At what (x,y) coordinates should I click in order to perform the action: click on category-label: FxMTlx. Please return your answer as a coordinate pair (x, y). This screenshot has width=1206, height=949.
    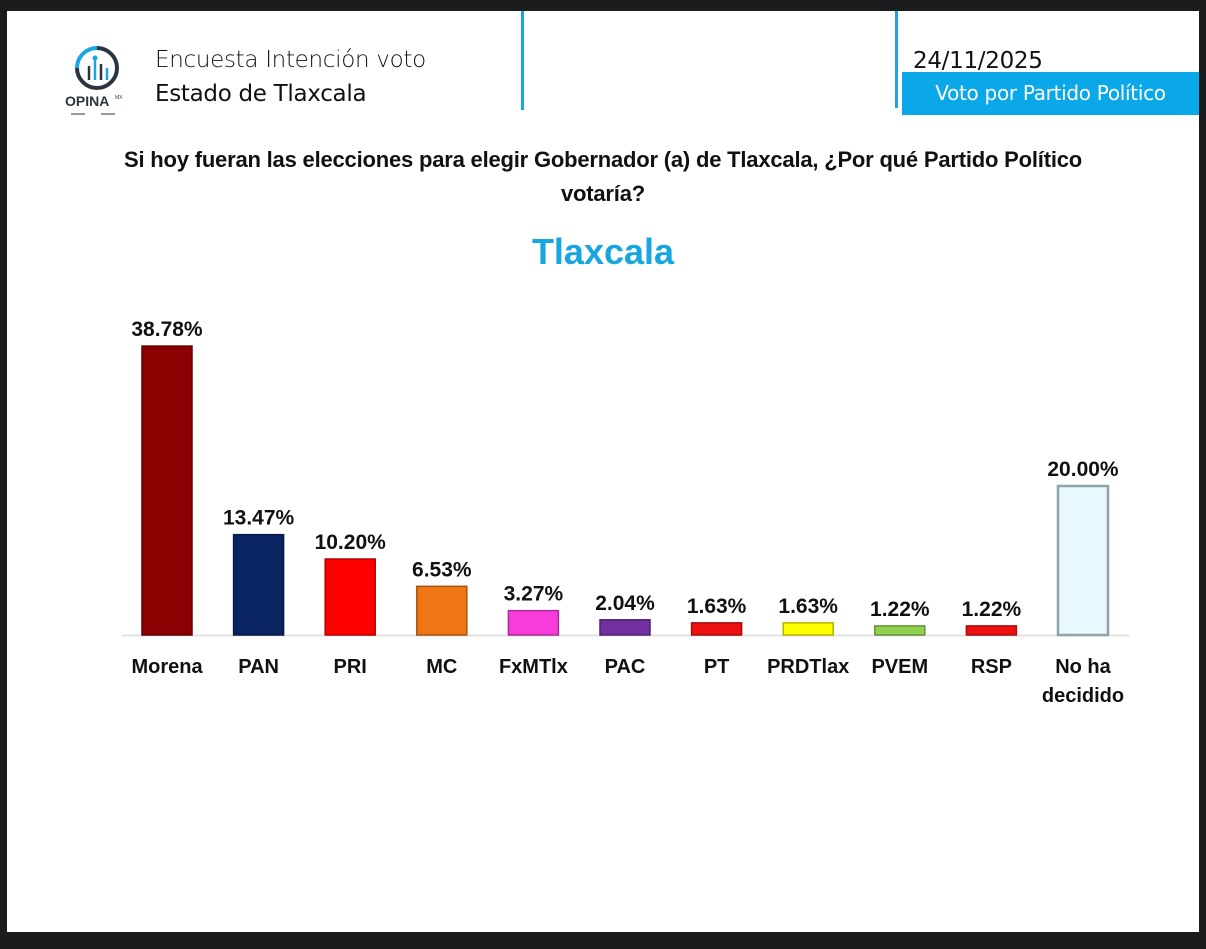
    Looking at the image, I should click on (533, 667).